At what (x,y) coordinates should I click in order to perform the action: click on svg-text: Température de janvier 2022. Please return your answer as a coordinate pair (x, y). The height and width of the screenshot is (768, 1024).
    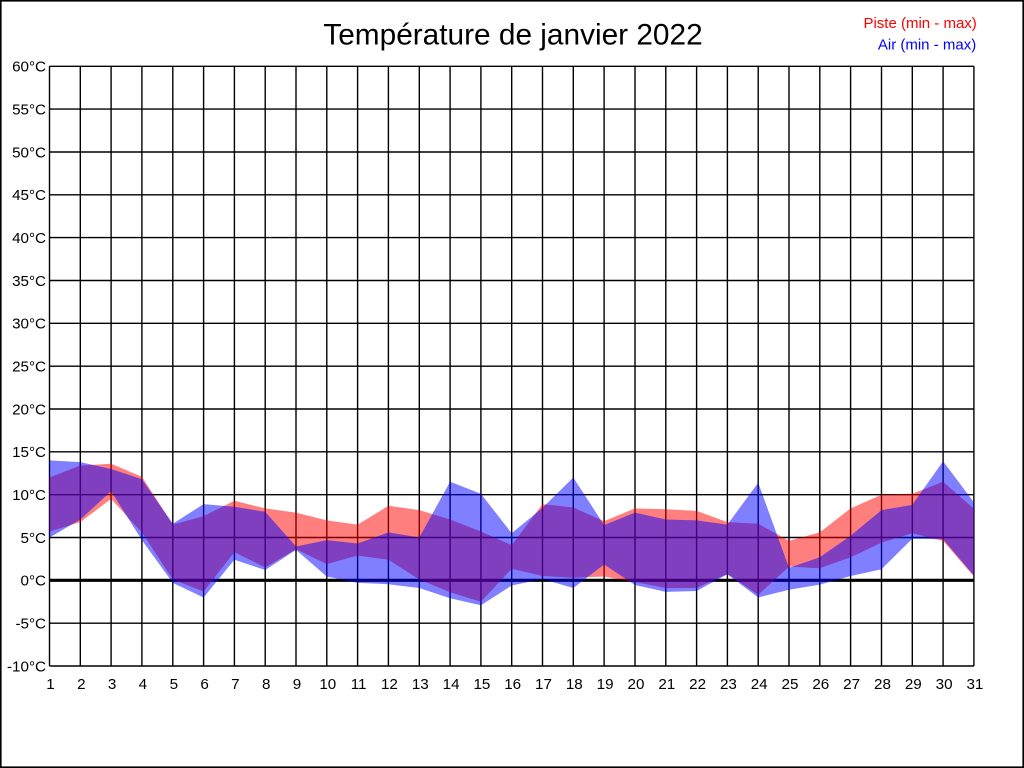
    Looking at the image, I should click on (512, 35).